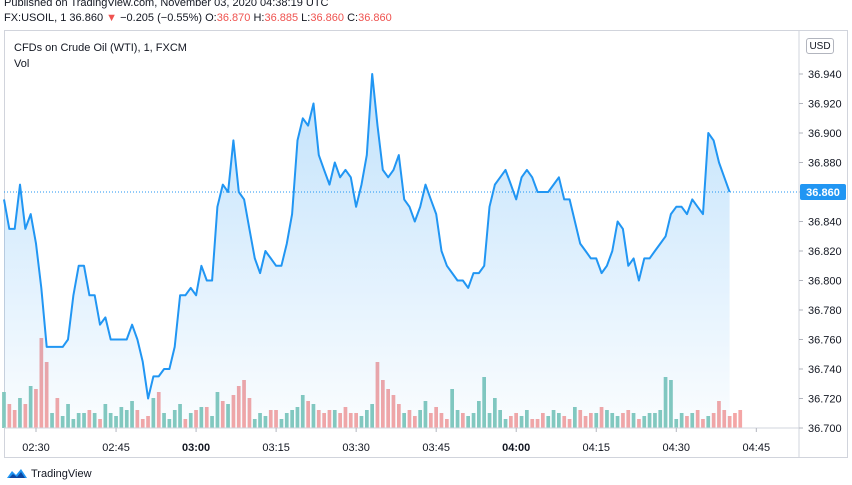 The image size is (852, 485). What do you see at coordinates (281, 18) in the screenshot?
I see `high-value: 36.885` at bounding box center [281, 18].